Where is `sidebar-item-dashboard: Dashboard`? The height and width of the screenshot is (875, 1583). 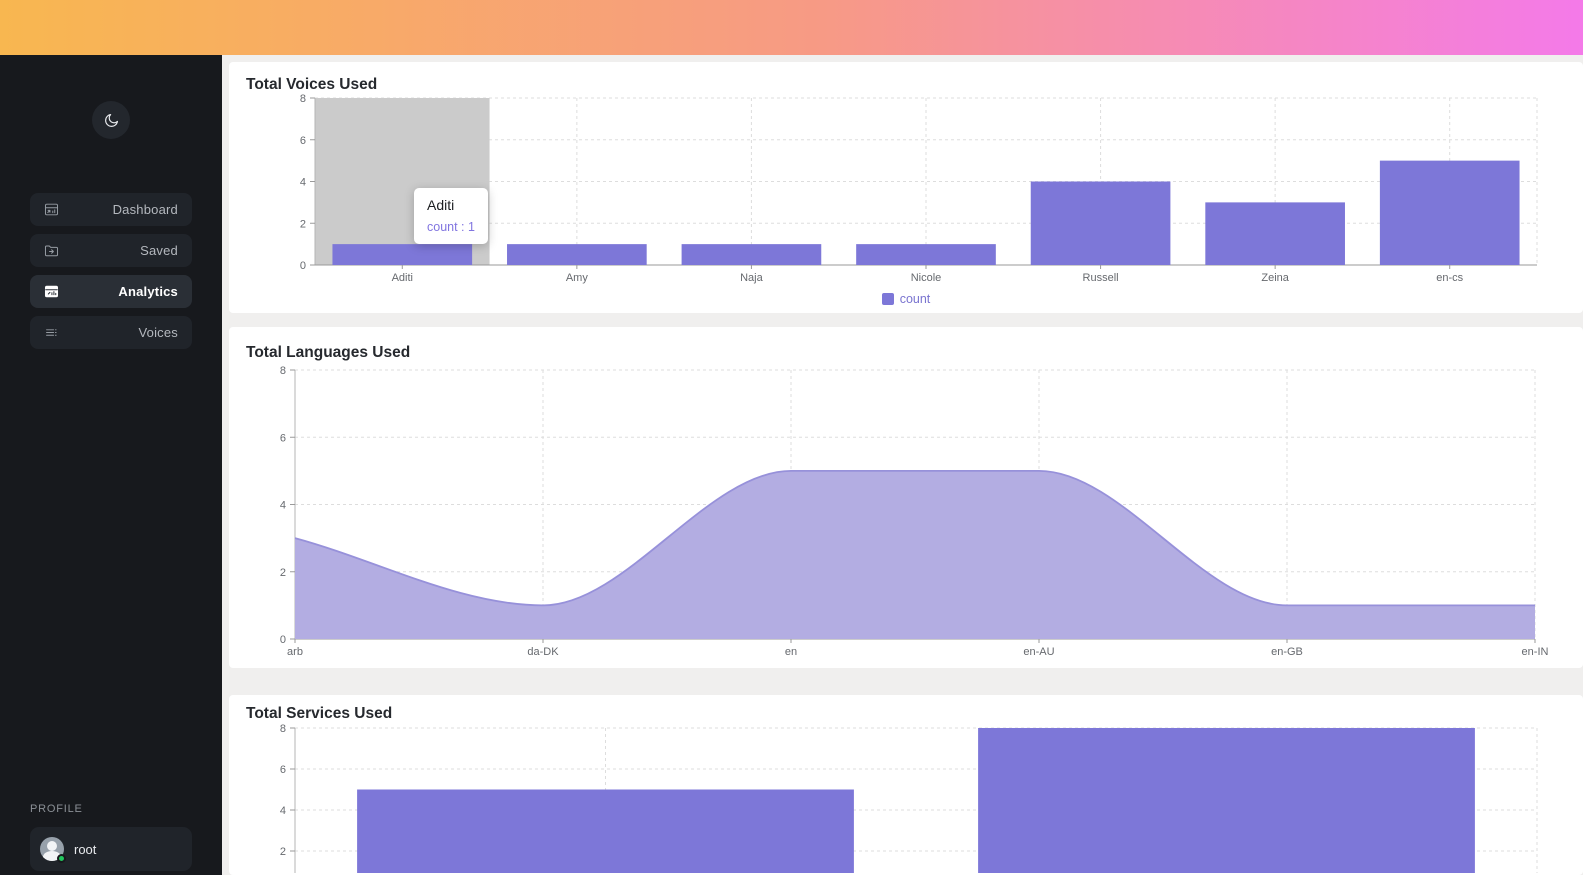
sidebar-item-dashboard: Dashboard is located at coordinates (111, 209).